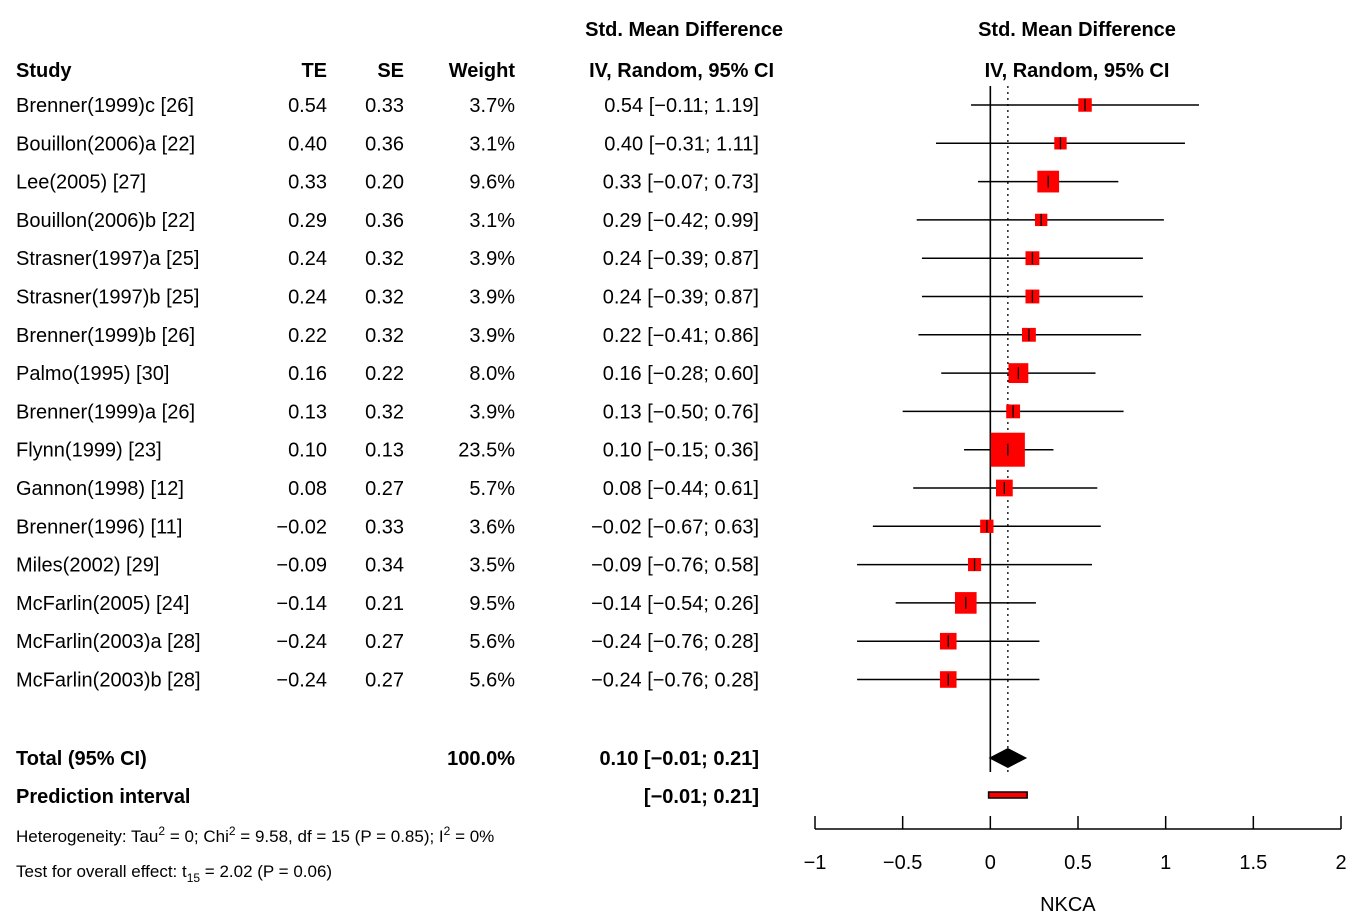  Describe the element at coordinates (492, 681) in the screenshot. I see `study-weight: 5.6%` at that location.